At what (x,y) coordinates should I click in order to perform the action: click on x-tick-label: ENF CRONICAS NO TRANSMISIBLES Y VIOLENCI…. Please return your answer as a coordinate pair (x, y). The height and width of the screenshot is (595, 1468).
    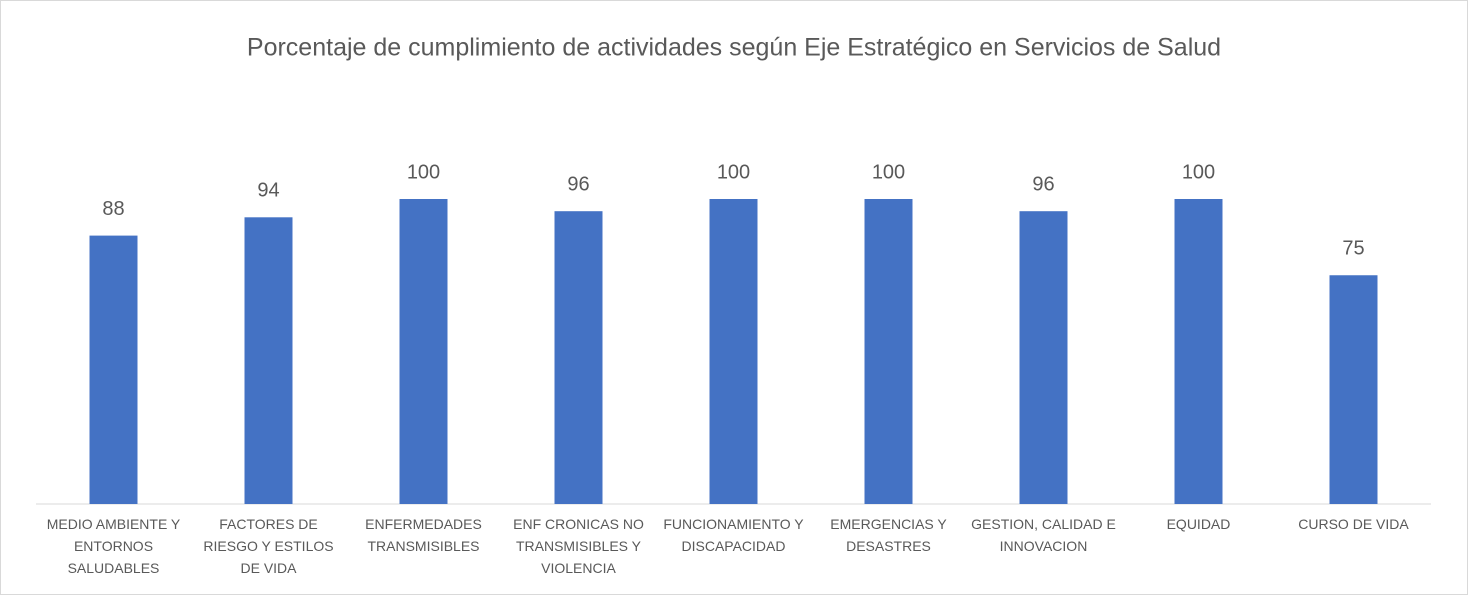
    Looking at the image, I should click on (578, 546).